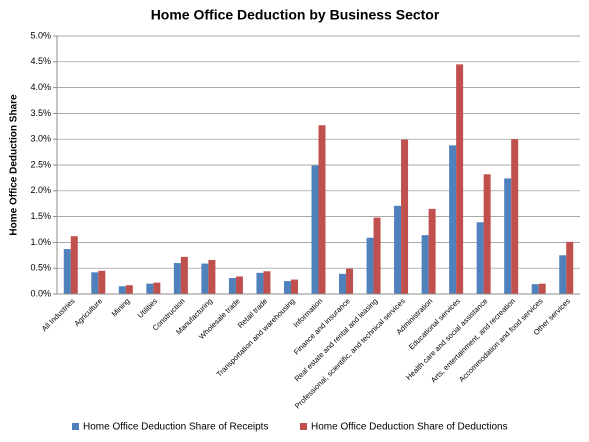 Image resolution: width=589 pixels, height=442 pixels. I want to click on chart-title: Home Office Deduction by Business Sector, so click(295, 15).